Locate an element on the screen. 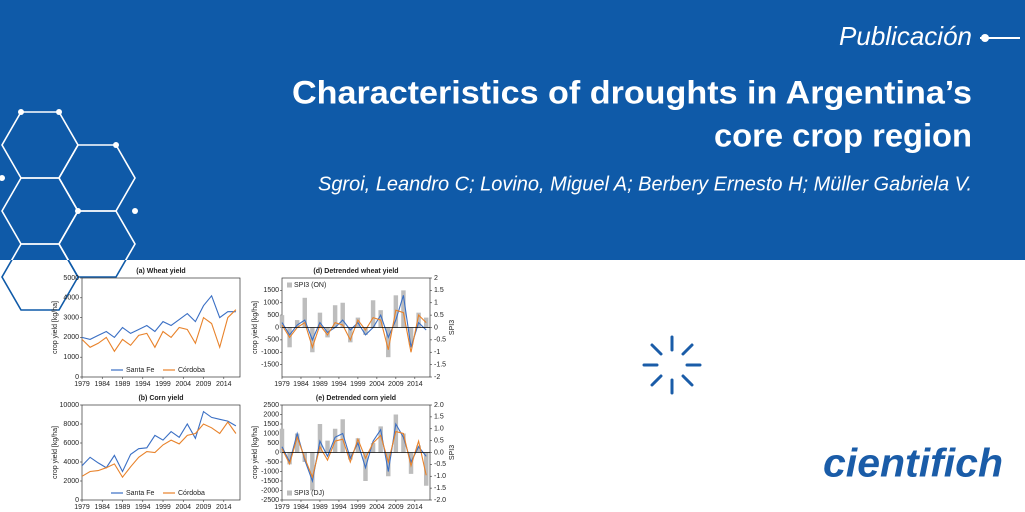 The width and height of the screenshot is (1025, 512). y-tick-label: -1500 is located at coordinates (270, 481).